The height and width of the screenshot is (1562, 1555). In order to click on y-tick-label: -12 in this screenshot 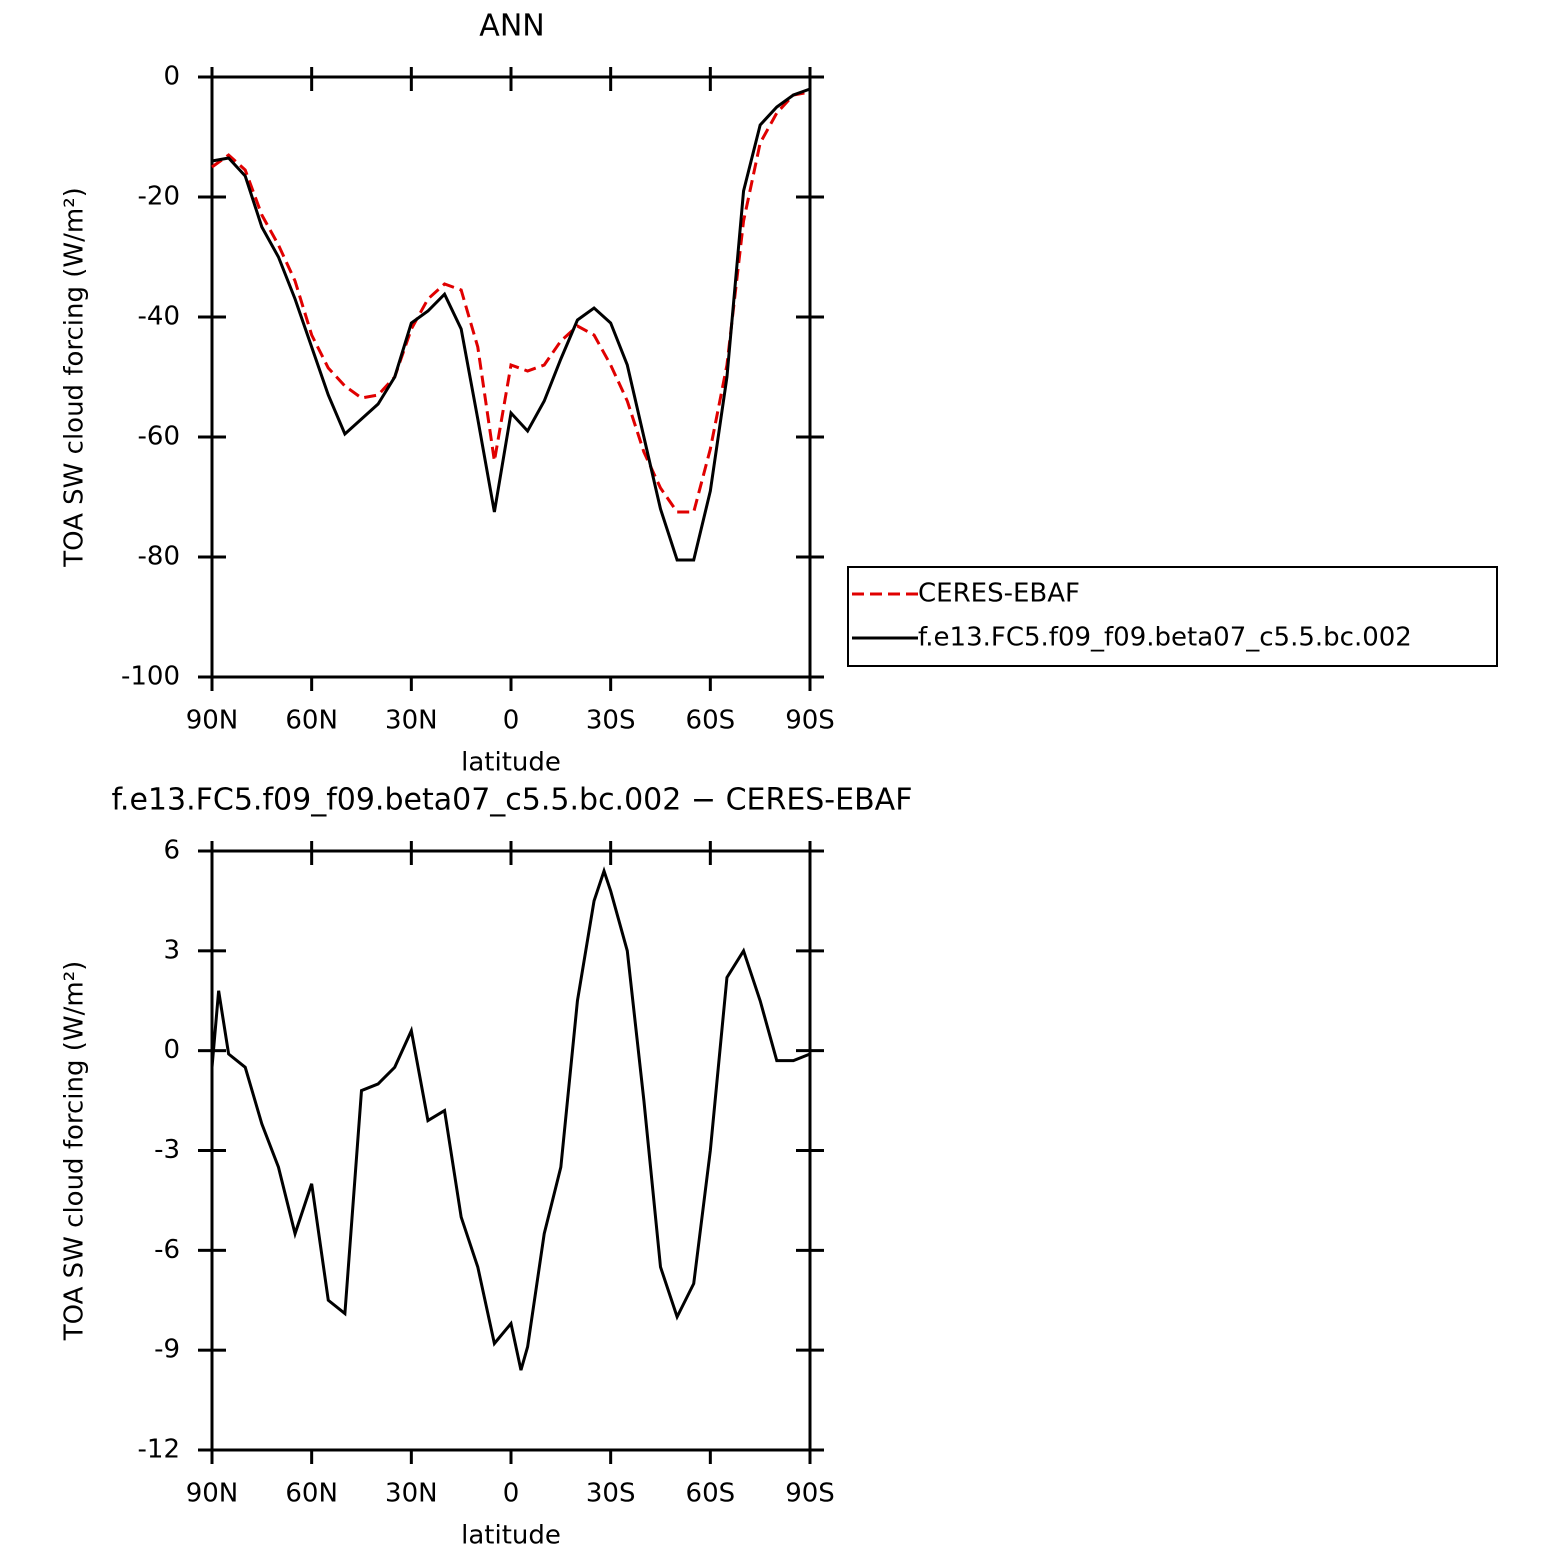, I will do `click(159, 1450)`.